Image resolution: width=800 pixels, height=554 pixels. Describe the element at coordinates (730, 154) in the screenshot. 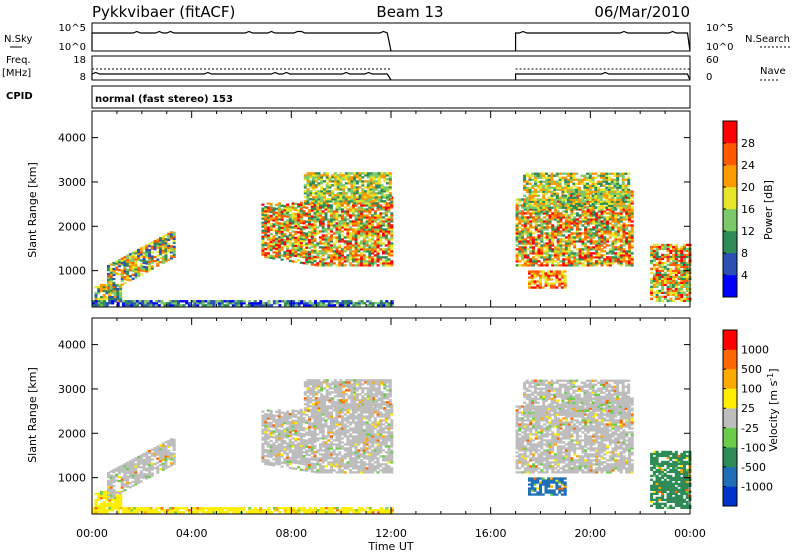

I see `power-colorbar-swatch` at that location.